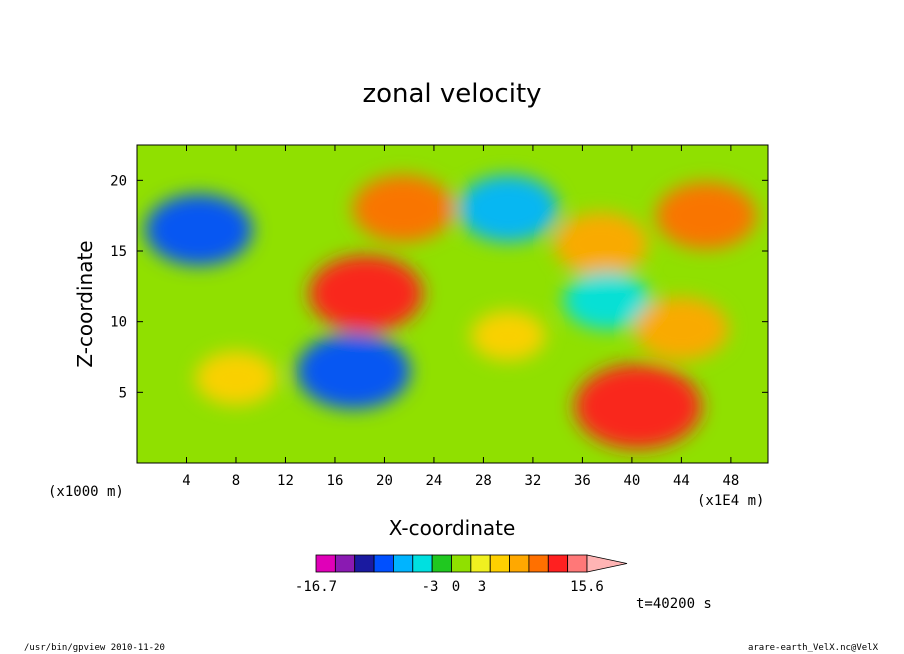 This screenshot has width=904, height=654. I want to click on colorbar-label: -3, so click(430, 587).